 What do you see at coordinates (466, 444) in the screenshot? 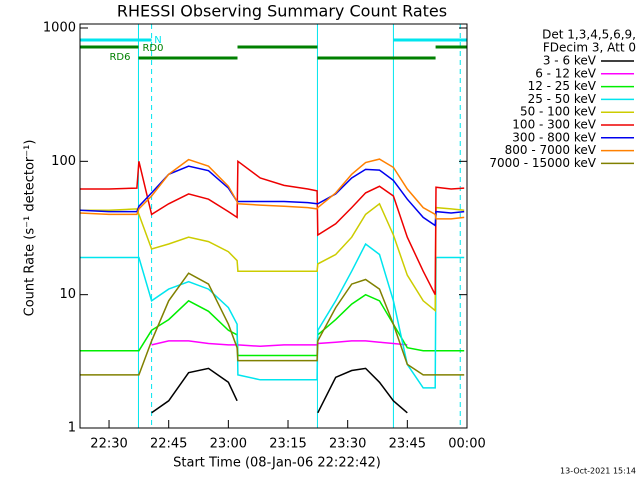
I see `x-tick-label: 00:00` at bounding box center [466, 444].